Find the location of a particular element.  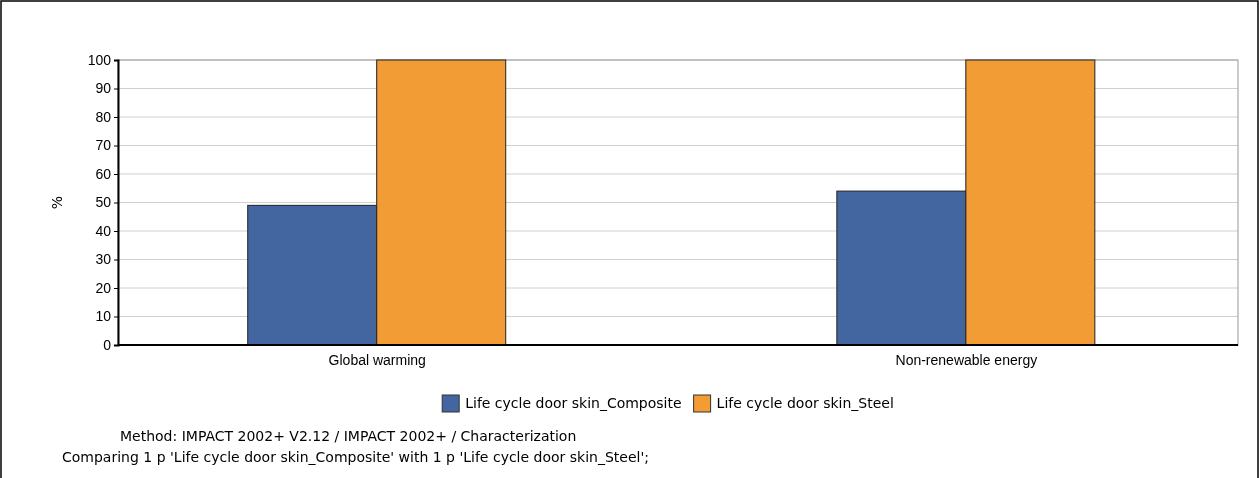

y-tick-label: 50 is located at coordinates (103, 202).